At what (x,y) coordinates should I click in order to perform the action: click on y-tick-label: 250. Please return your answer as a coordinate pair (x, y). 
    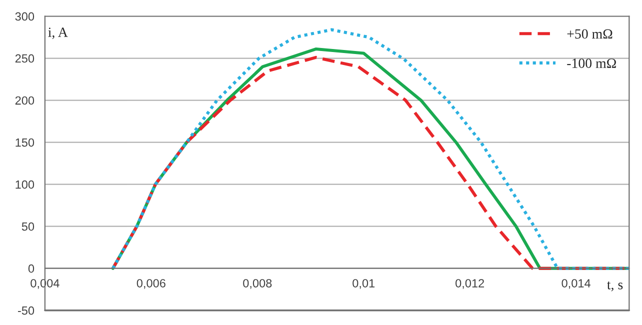
    Looking at the image, I should click on (24, 58).